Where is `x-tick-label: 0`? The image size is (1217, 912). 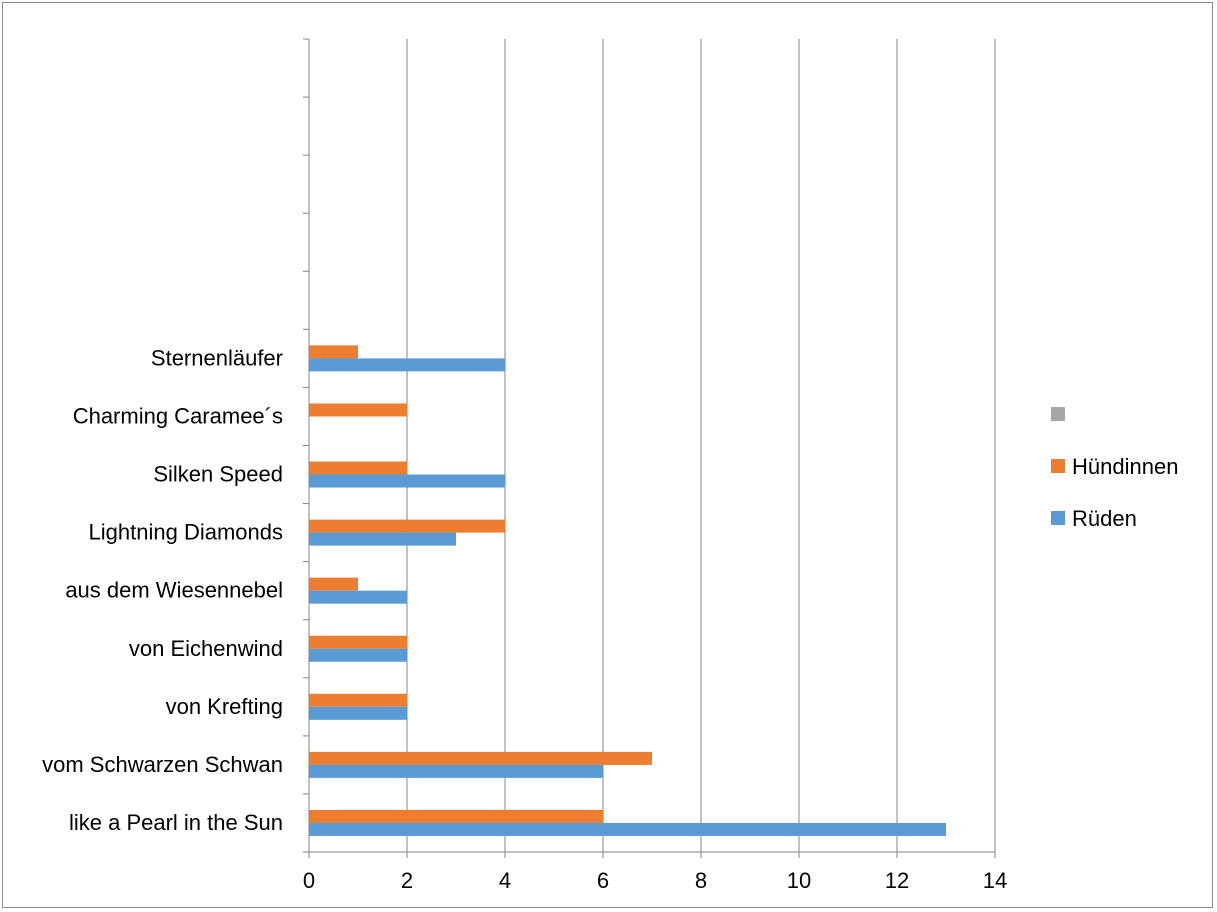 x-tick-label: 0 is located at coordinates (309, 880).